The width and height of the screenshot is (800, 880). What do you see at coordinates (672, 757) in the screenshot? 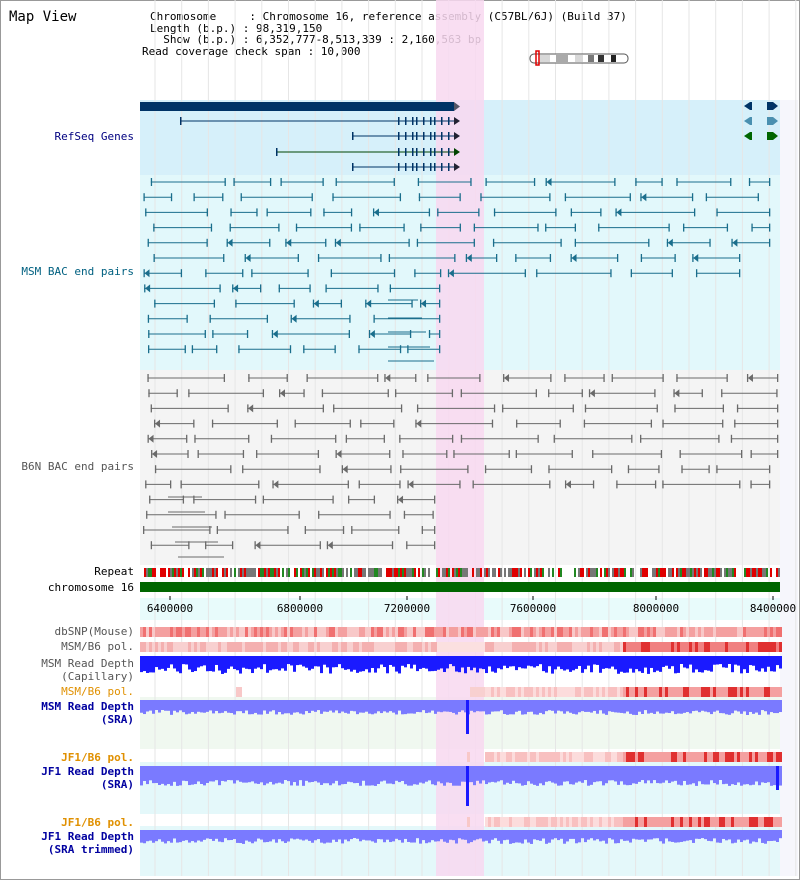
I see `jf1-b6-pol-cell` at bounding box center [672, 757].